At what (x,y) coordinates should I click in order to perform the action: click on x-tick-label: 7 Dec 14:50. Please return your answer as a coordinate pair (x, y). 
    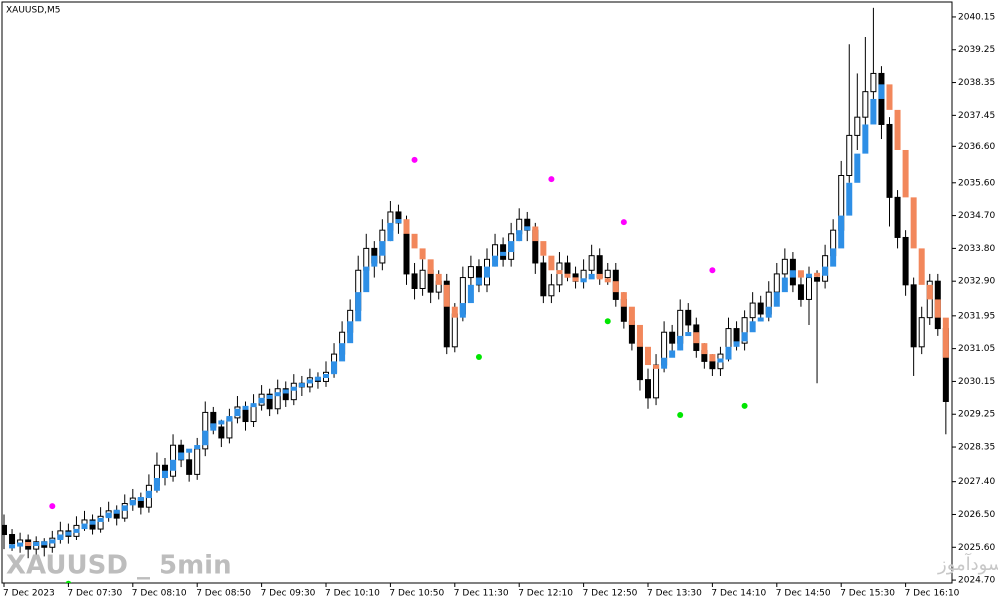
    Looking at the image, I should click on (803, 594).